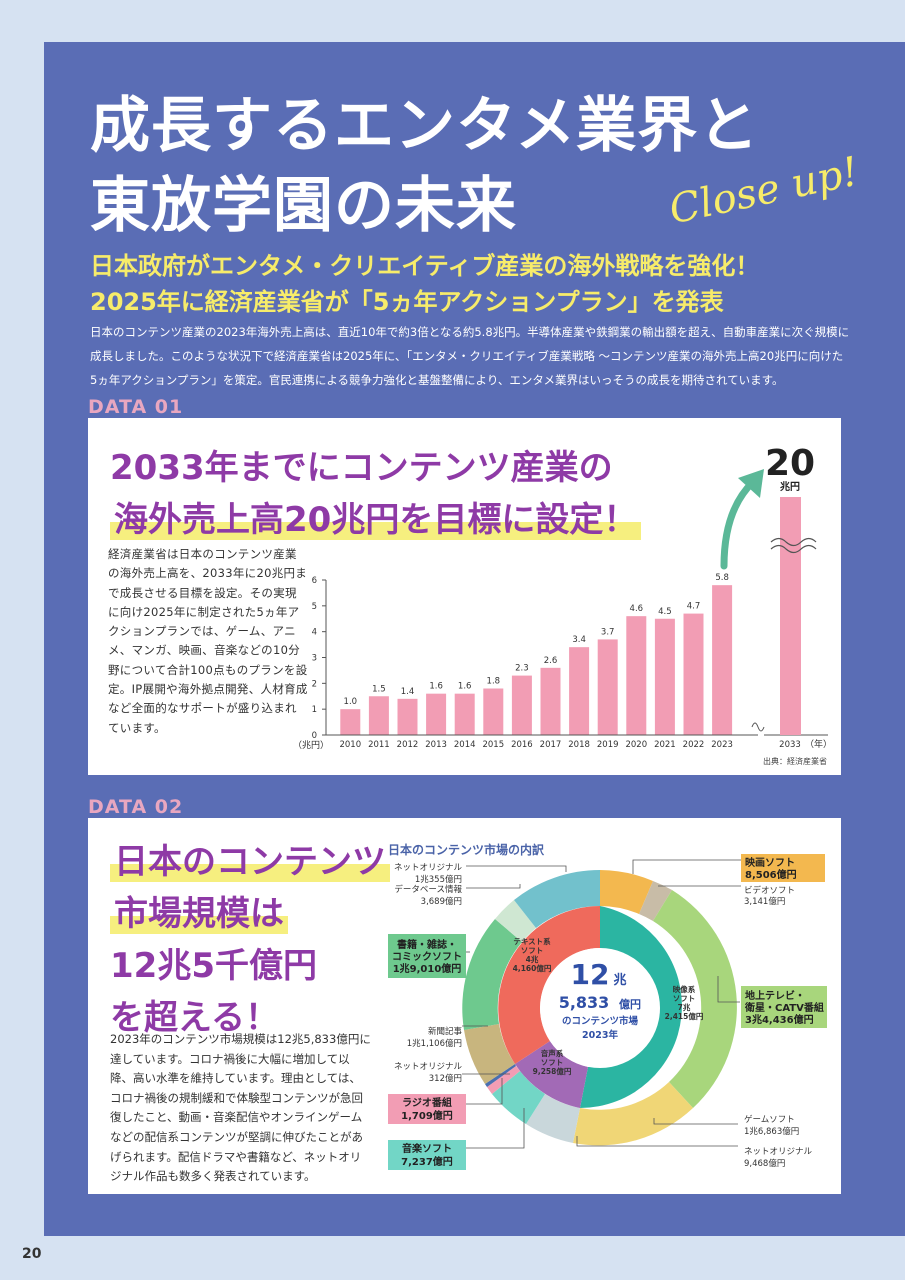  I want to click on data-label-2022: 4.7, so click(694, 607).